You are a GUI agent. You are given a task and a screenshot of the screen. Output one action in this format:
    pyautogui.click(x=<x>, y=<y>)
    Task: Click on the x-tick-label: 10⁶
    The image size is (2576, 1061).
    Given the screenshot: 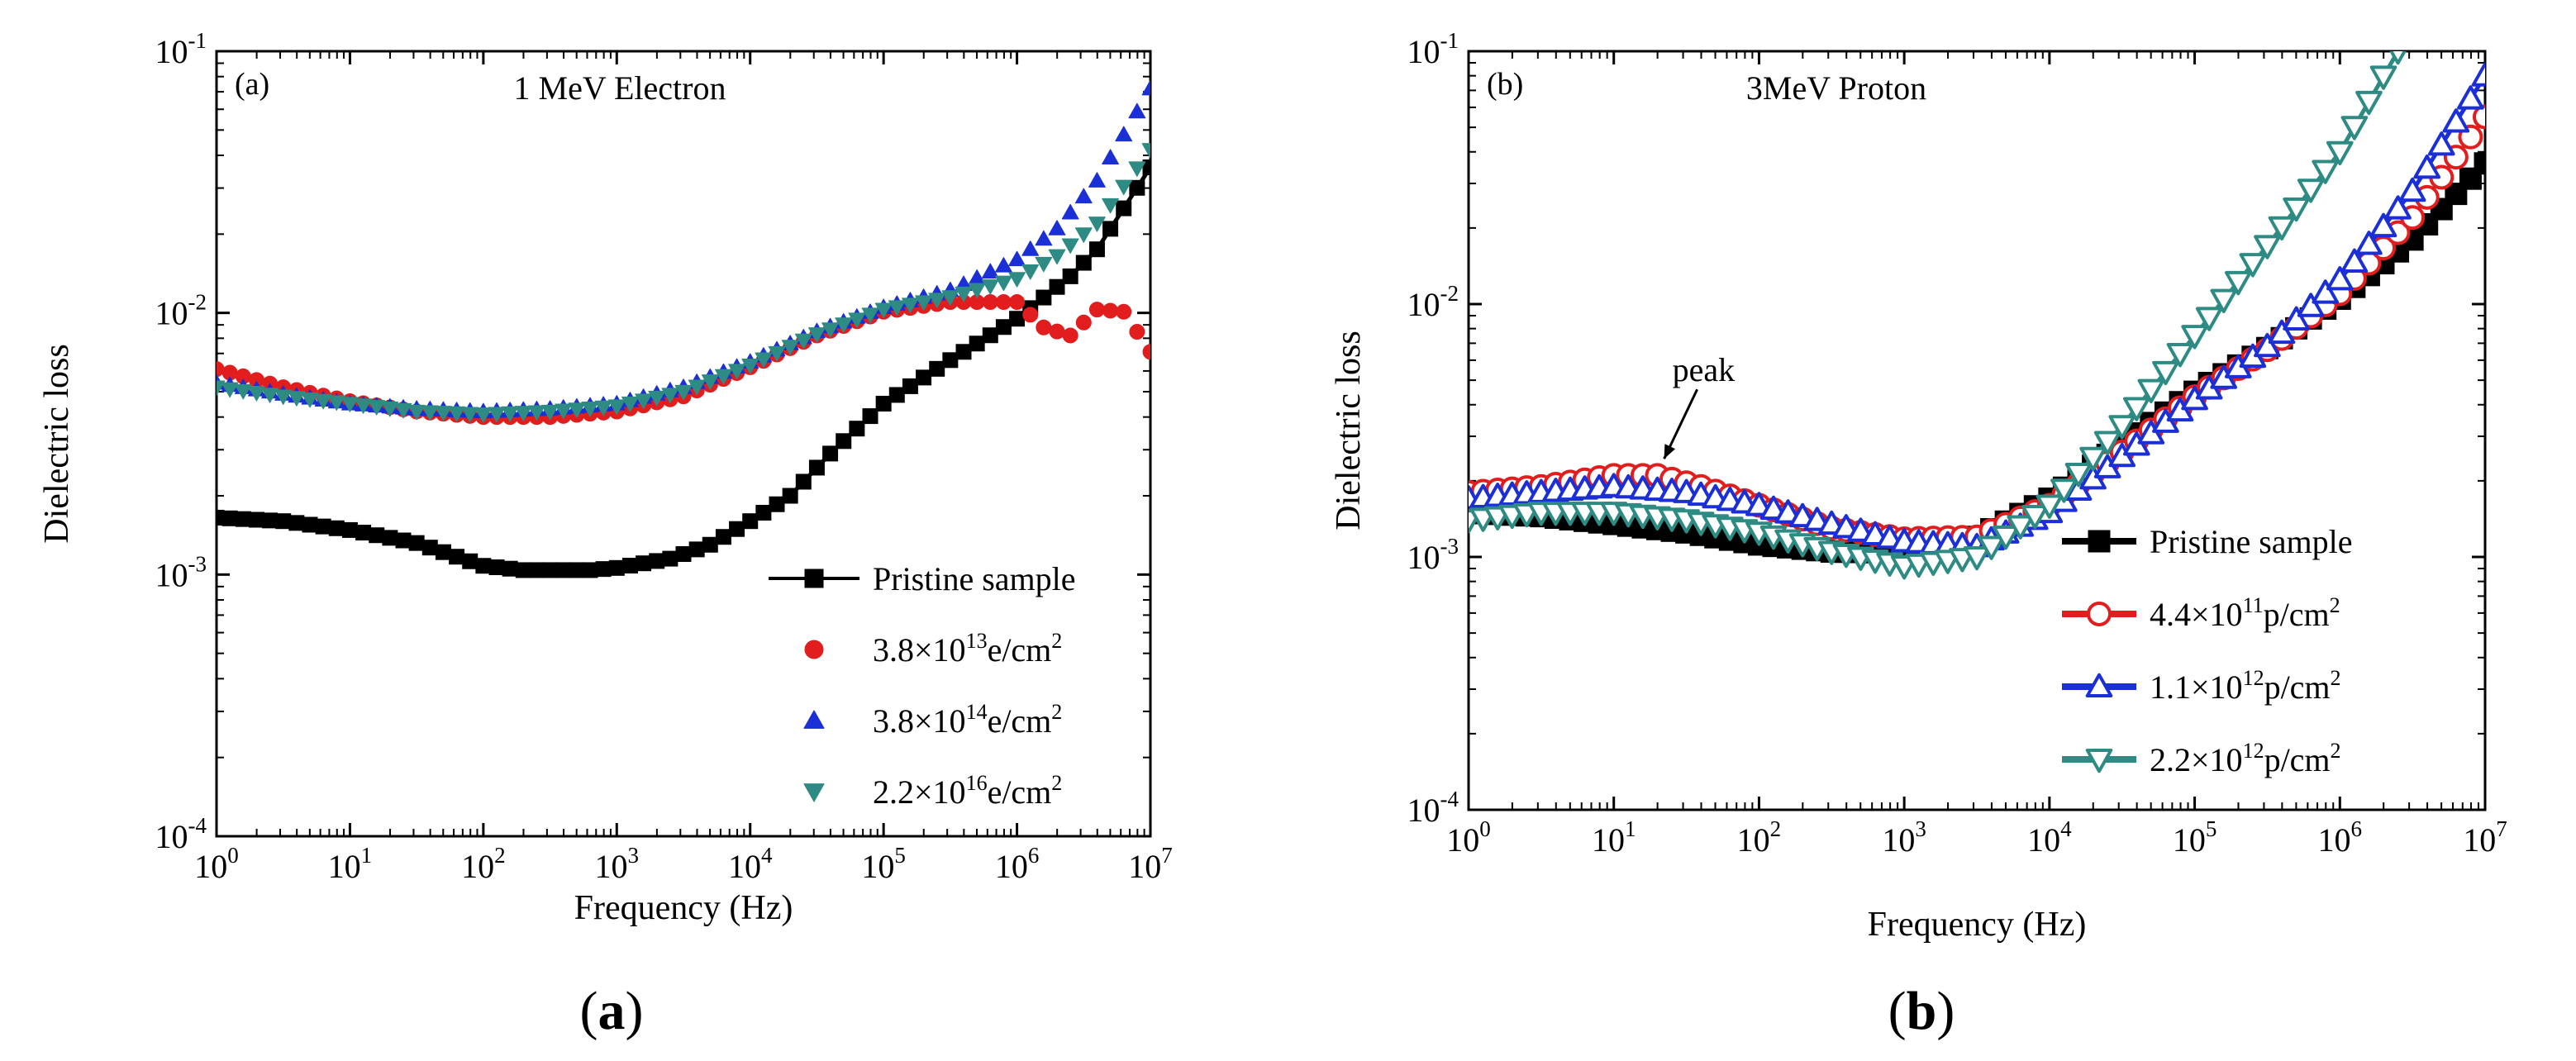 What is the action you would take?
    pyautogui.click(x=2341, y=837)
    